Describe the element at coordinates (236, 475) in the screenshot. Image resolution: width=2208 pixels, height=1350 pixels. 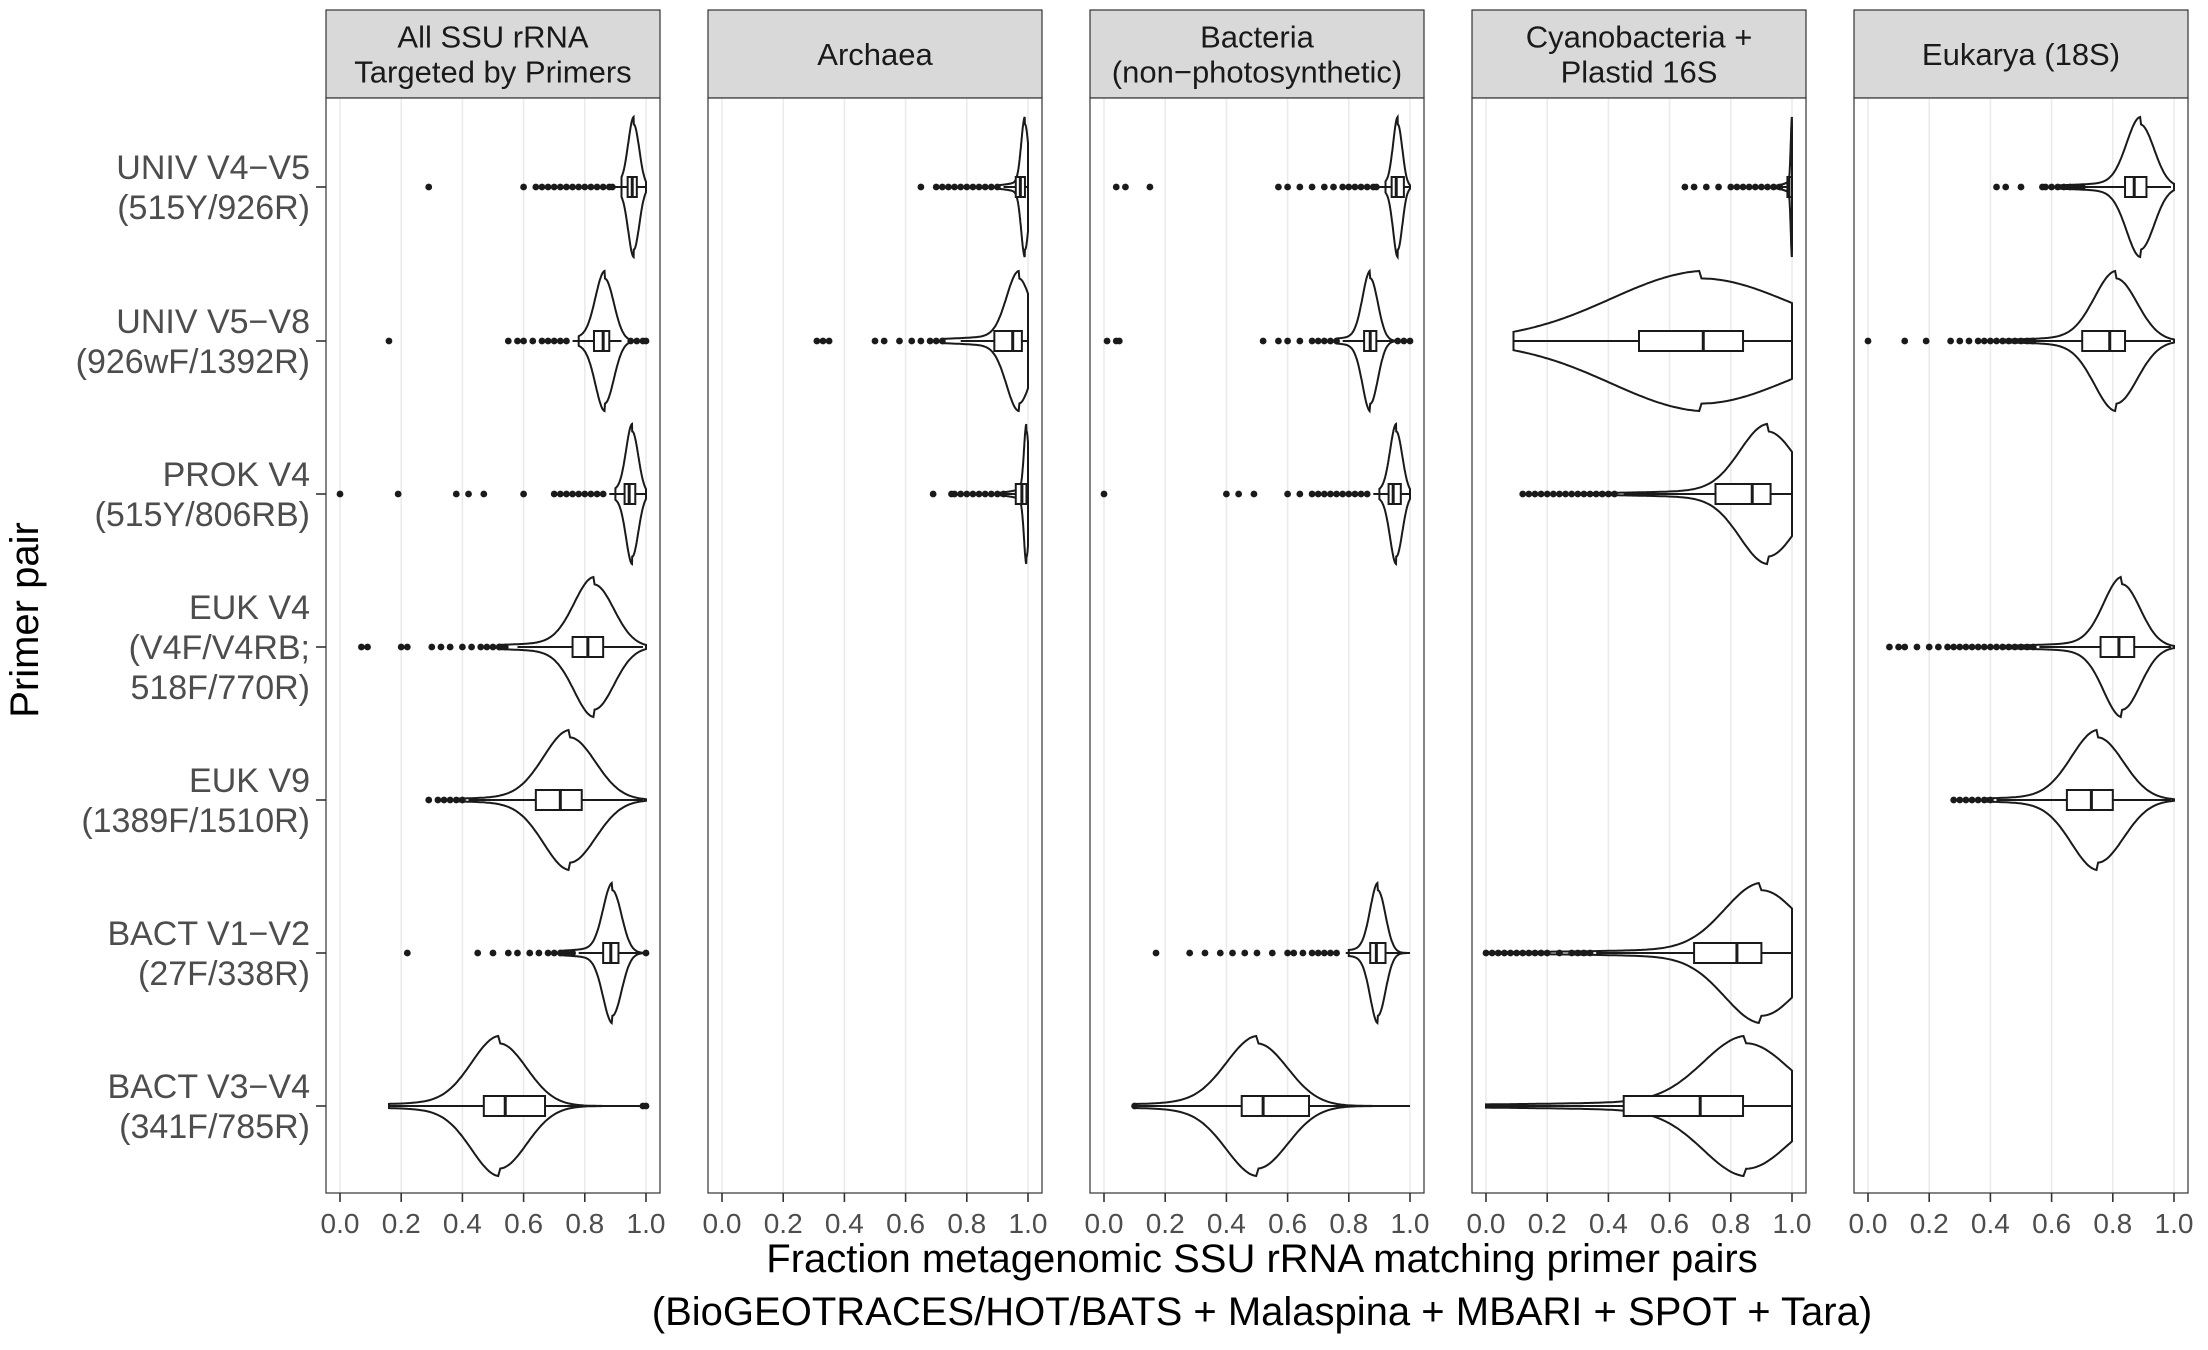
I see `y-tick-label: PROK V4` at that location.